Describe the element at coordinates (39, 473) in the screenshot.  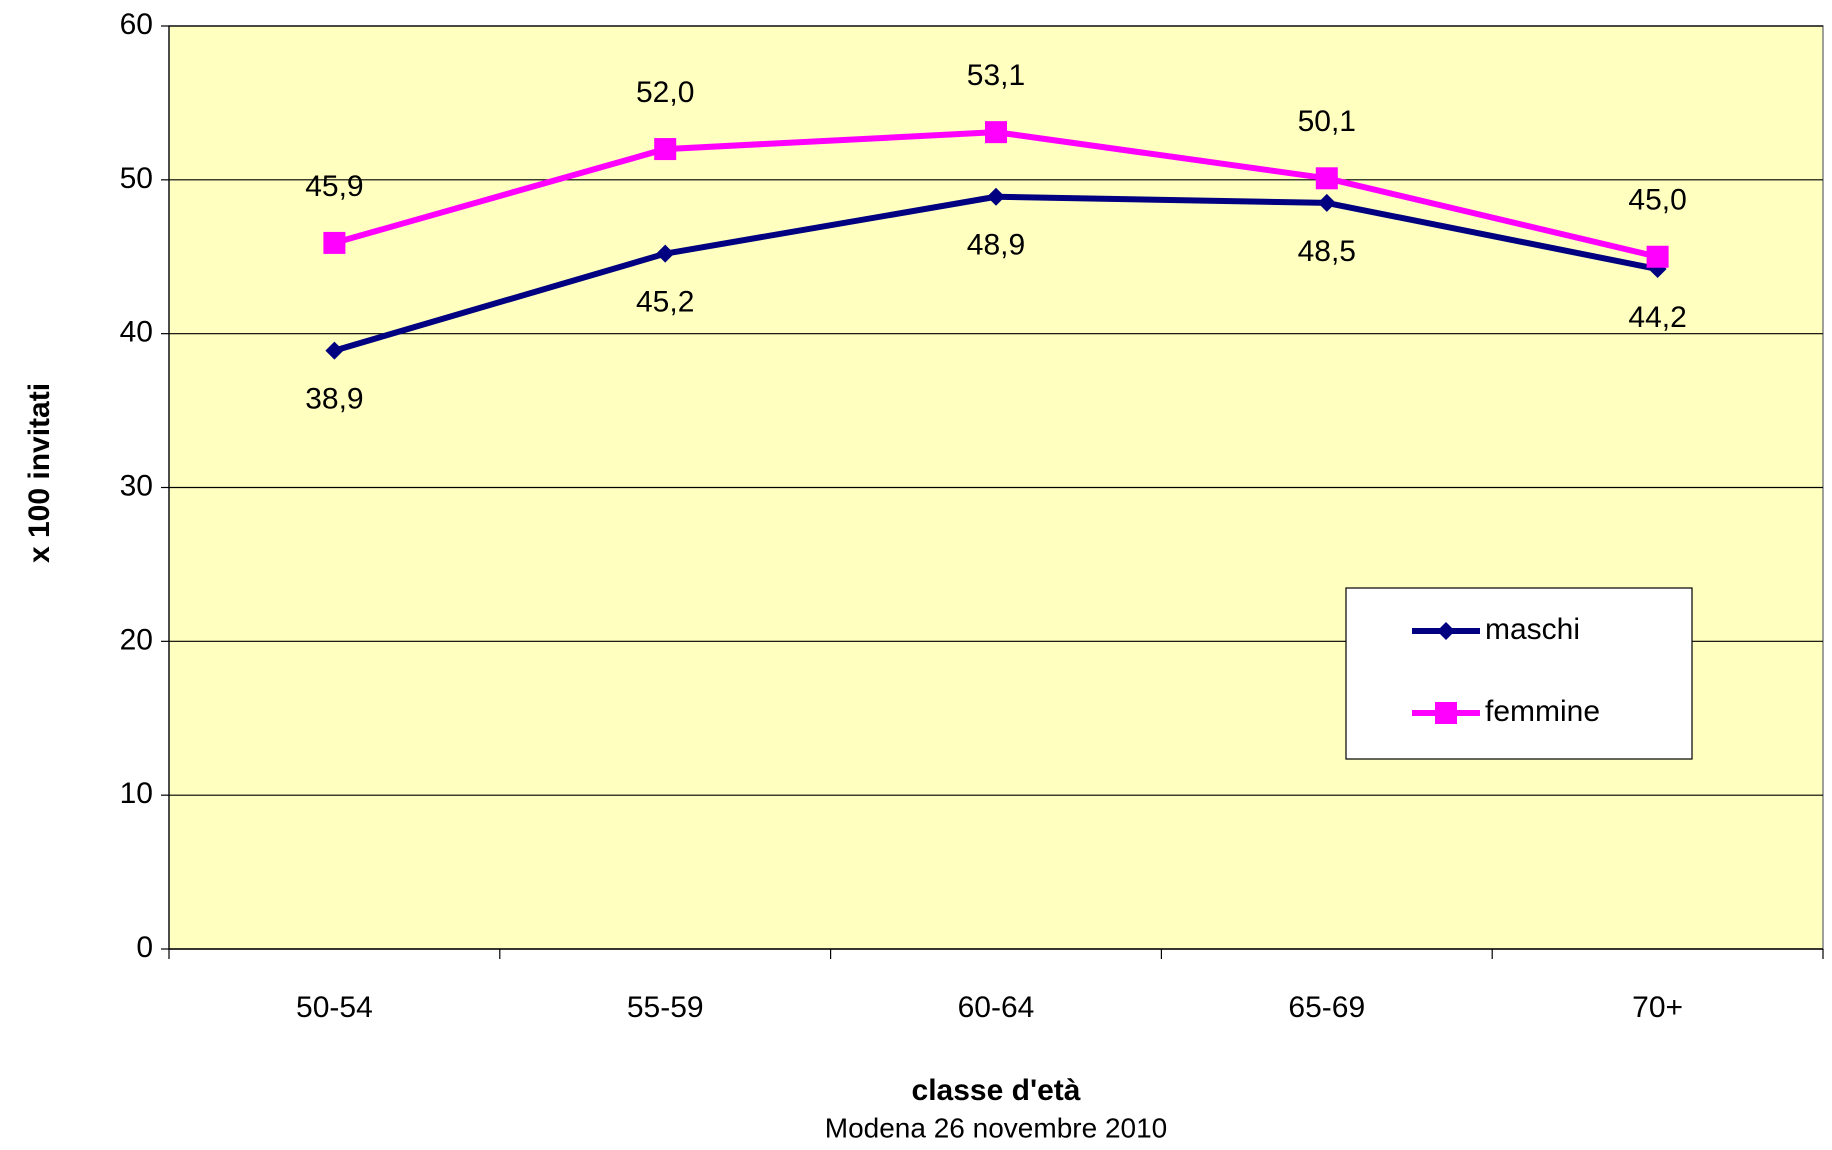
I see `y-axis-title: x 100 invitati` at that location.